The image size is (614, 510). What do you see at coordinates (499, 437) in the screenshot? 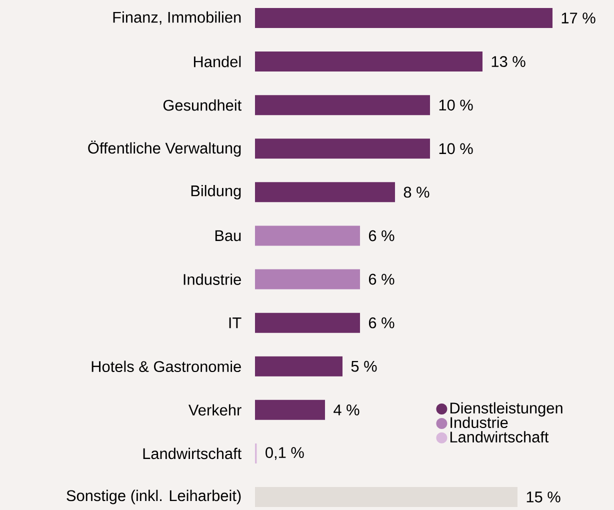
I see `legend-label: Landwirtschaft` at bounding box center [499, 437].